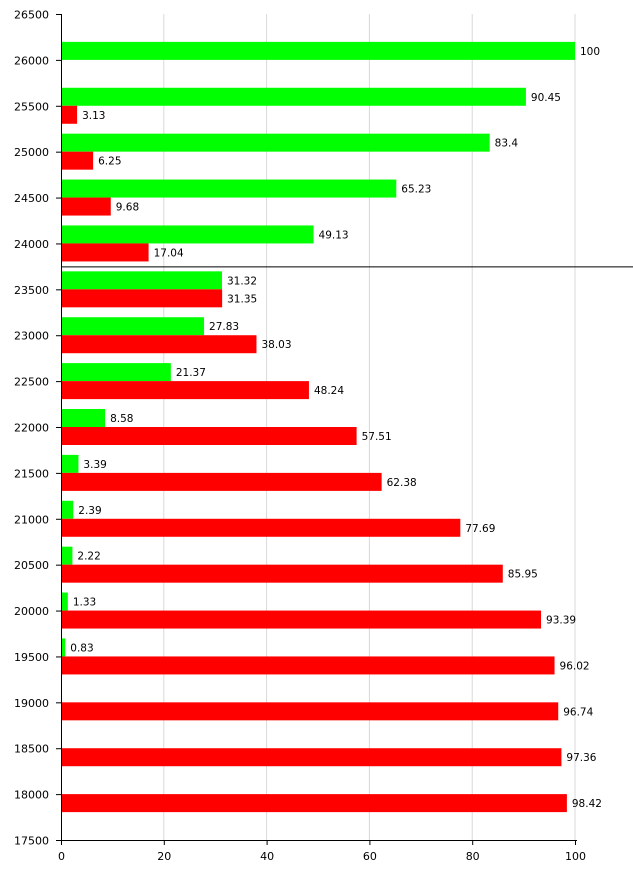 The height and width of the screenshot is (878, 633). I want to click on bar-value-label: 31.32, so click(242, 281).